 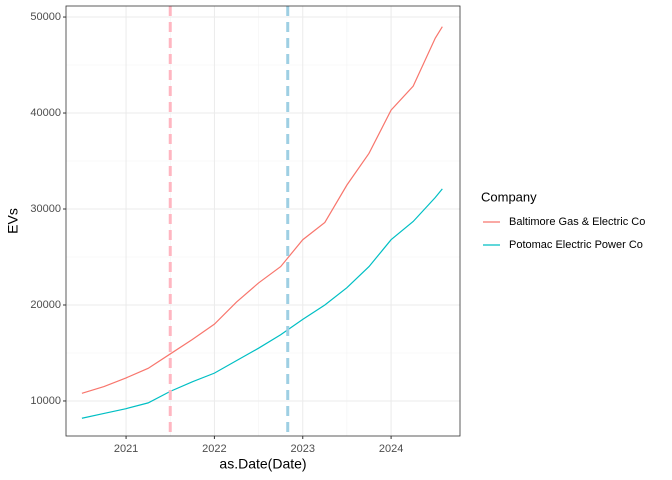 I want to click on legend-text: Potomac Electric Power Co, so click(x=576, y=245).